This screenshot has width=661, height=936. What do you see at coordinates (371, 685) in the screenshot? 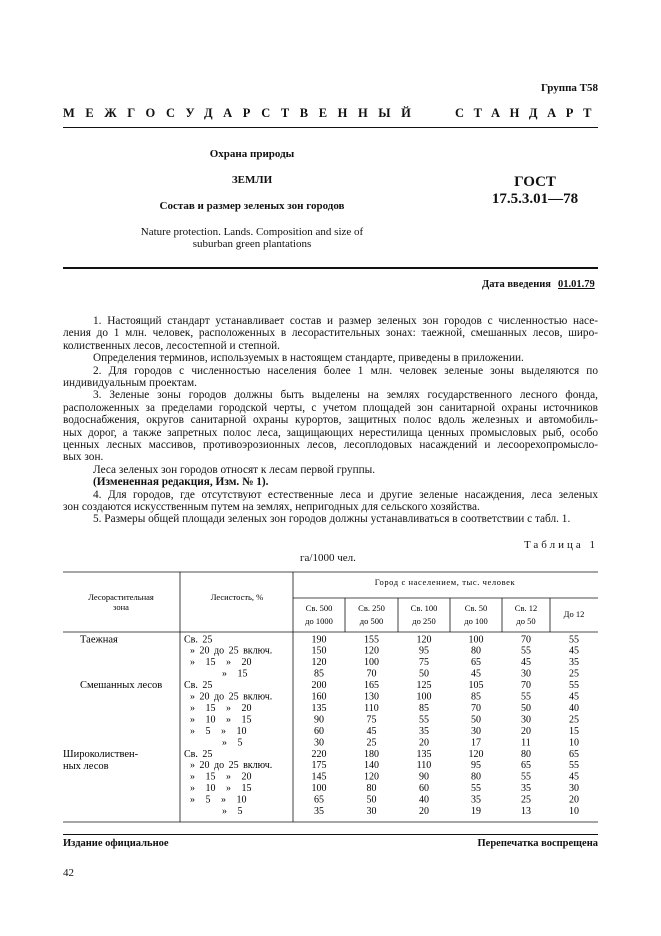
I see `value-cell: 165` at bounding box center [371, 685].